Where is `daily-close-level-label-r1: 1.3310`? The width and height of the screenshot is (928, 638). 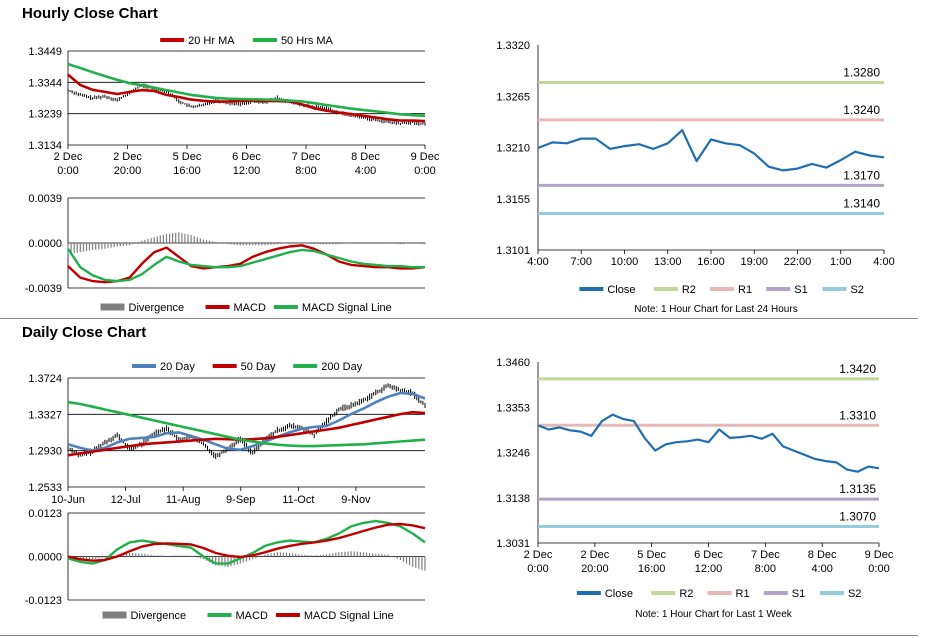 daily-close-level-label-r1: 1.3310 is located at coordinates (857, 415).